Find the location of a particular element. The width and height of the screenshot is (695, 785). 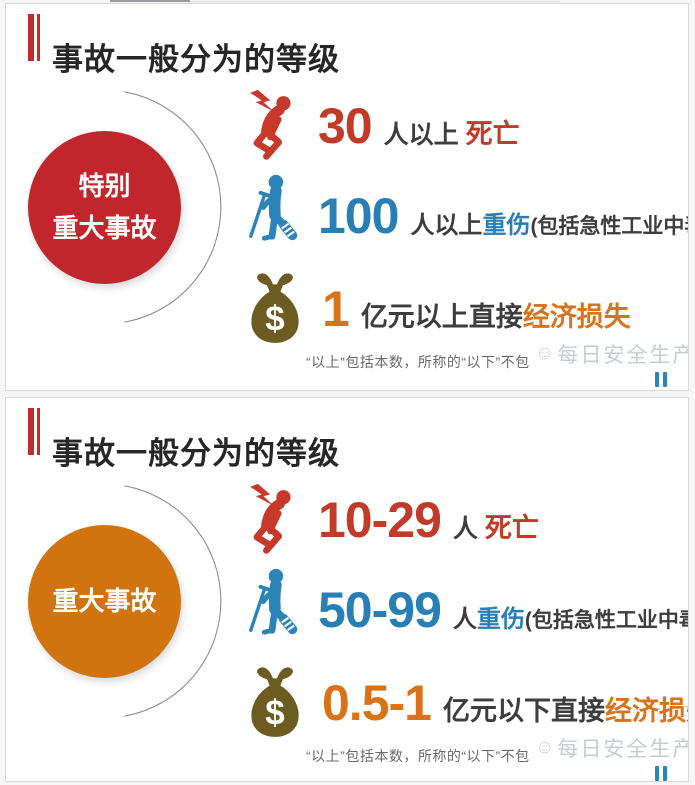

criteria-row-deaths: 30 人以上 死亡 is located at coordinates (382, 126).